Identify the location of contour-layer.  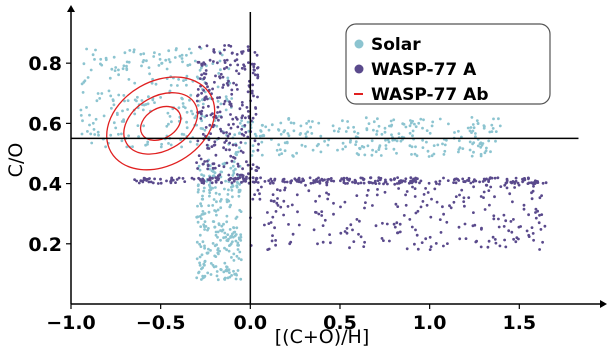
(161, 123).